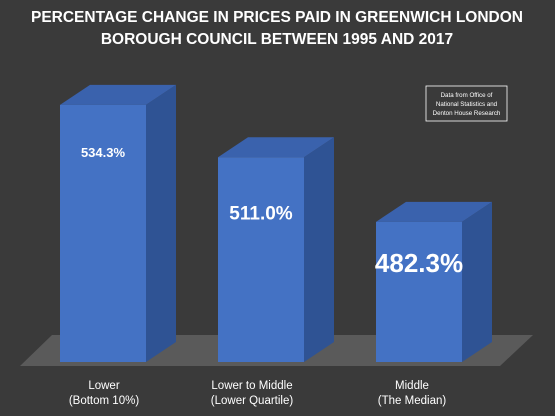 This screenshot has height=416, width=555. Describe the element at coordinates (103, 152) in the screenshot. I see `data-label-1: 534.3%` at that location.